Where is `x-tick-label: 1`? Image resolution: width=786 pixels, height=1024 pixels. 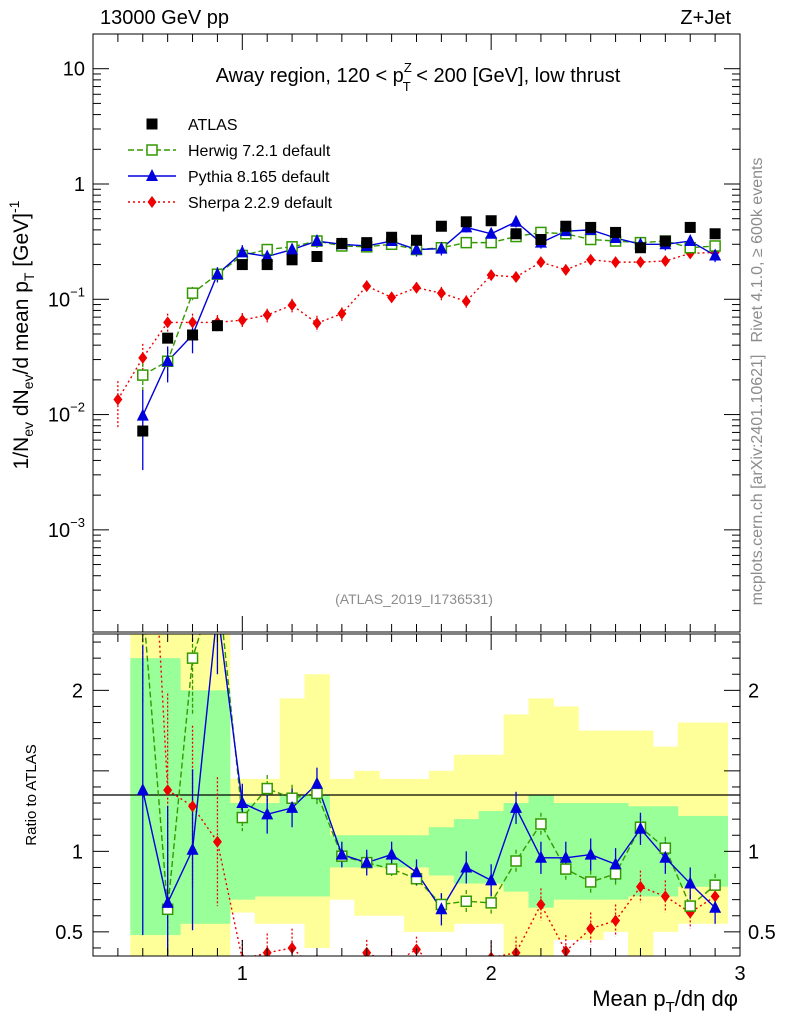
x-tick-label: 1 is located at coordinates (242, 974).